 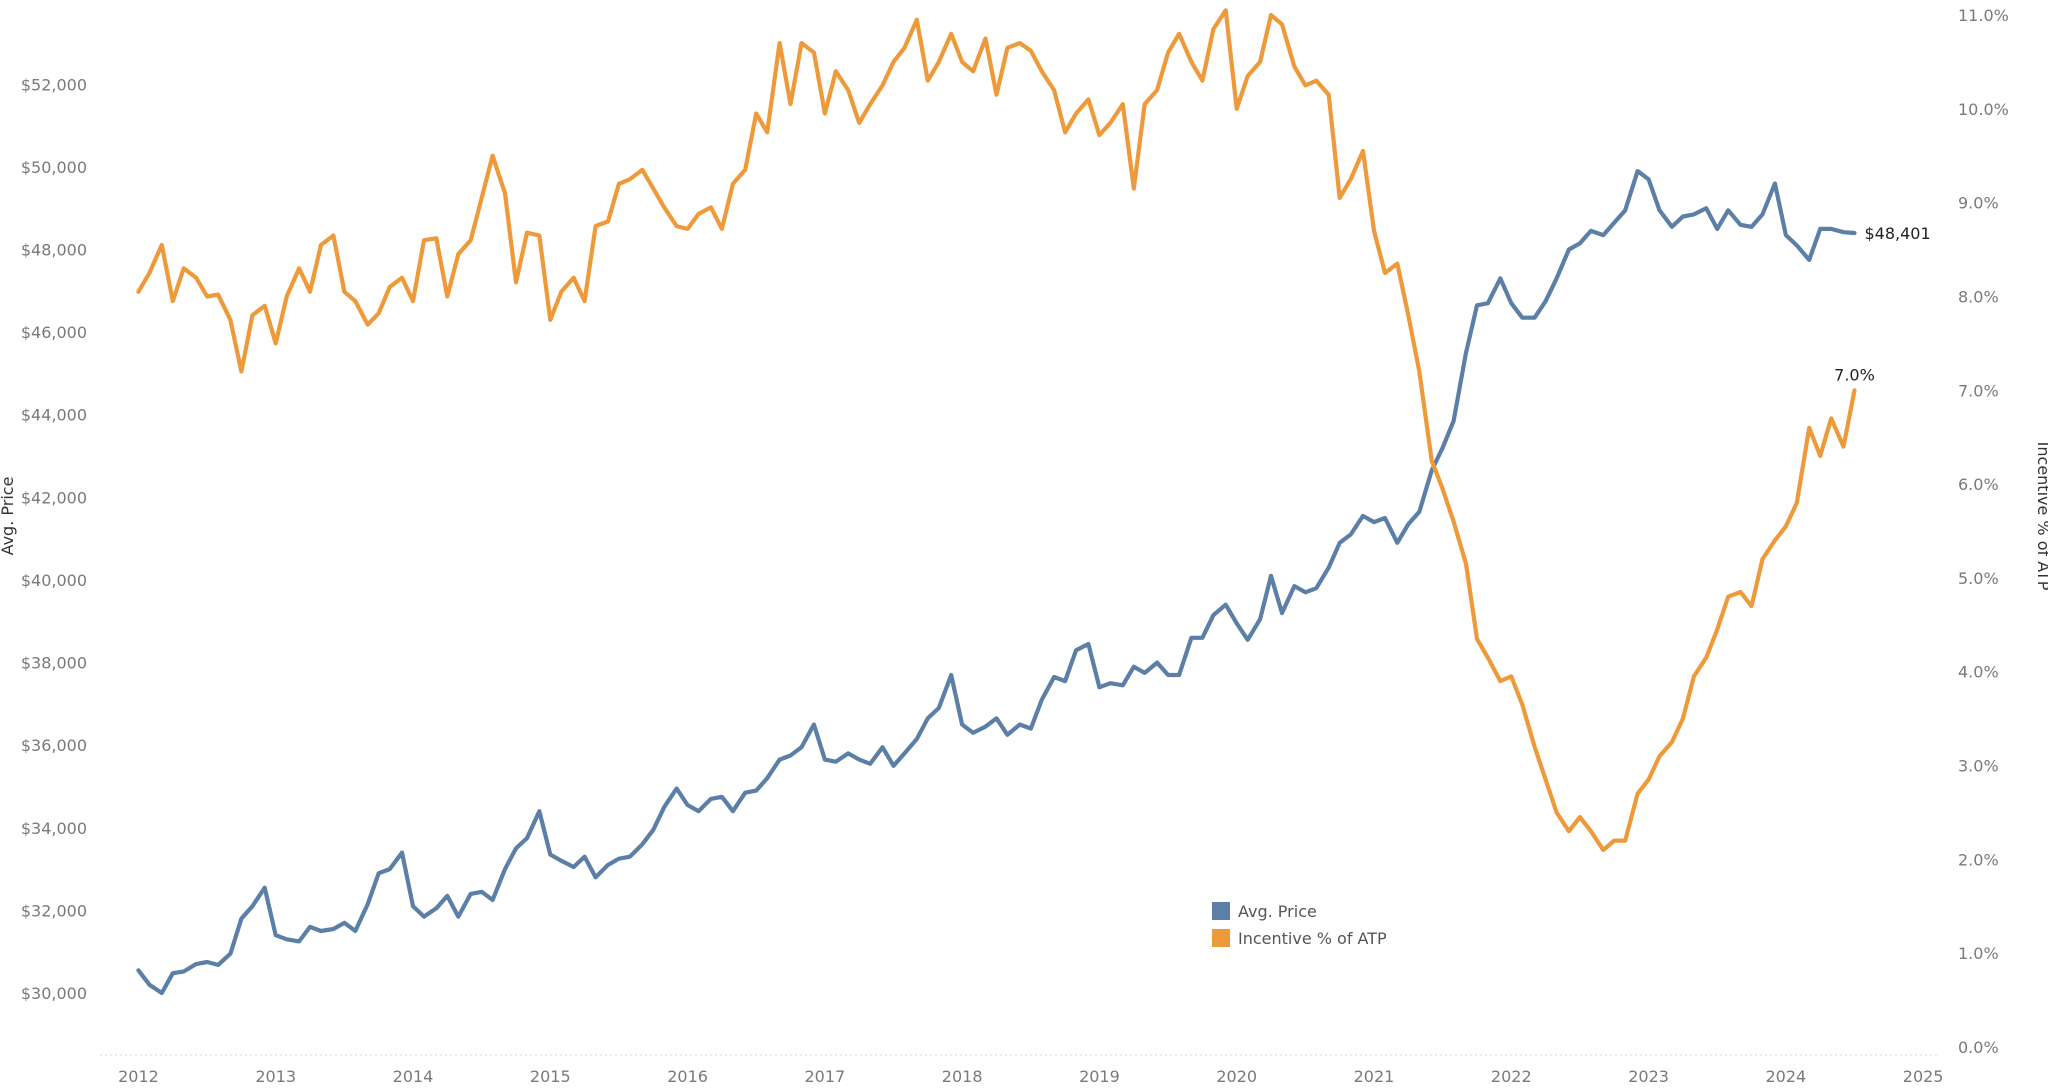 What do you see at coordinates (1374, 1076) in the screenshot?
I see `x-tick-label: 2021` at bounding box center [1374, 1076].